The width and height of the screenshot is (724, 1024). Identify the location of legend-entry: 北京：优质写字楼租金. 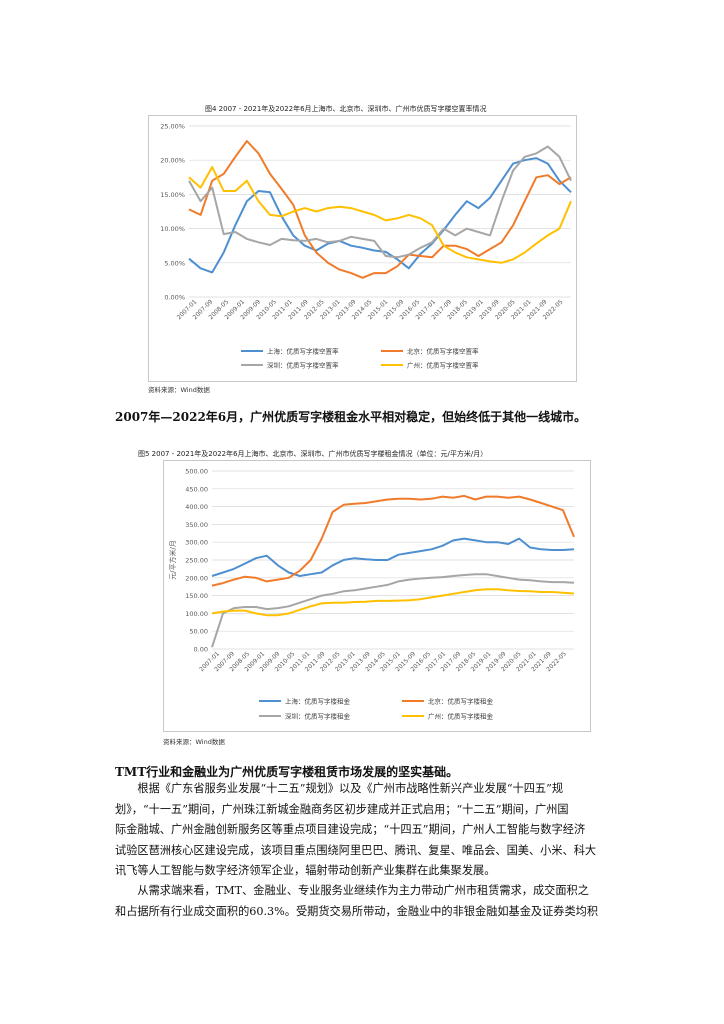
(461, 701).